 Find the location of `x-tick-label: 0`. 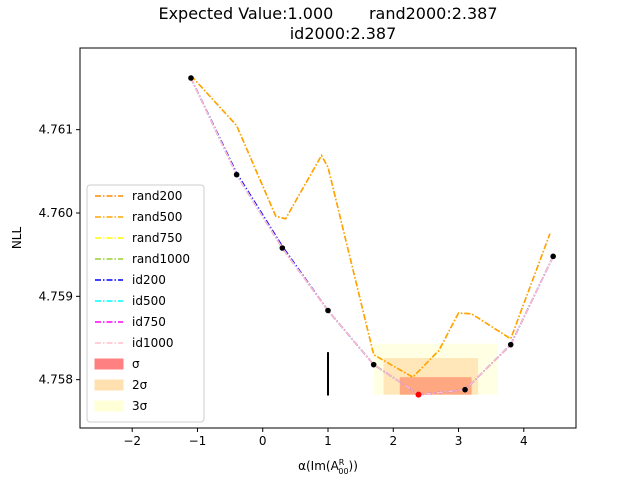

x-tick-label: 0 is located at coordinates (263, 441).